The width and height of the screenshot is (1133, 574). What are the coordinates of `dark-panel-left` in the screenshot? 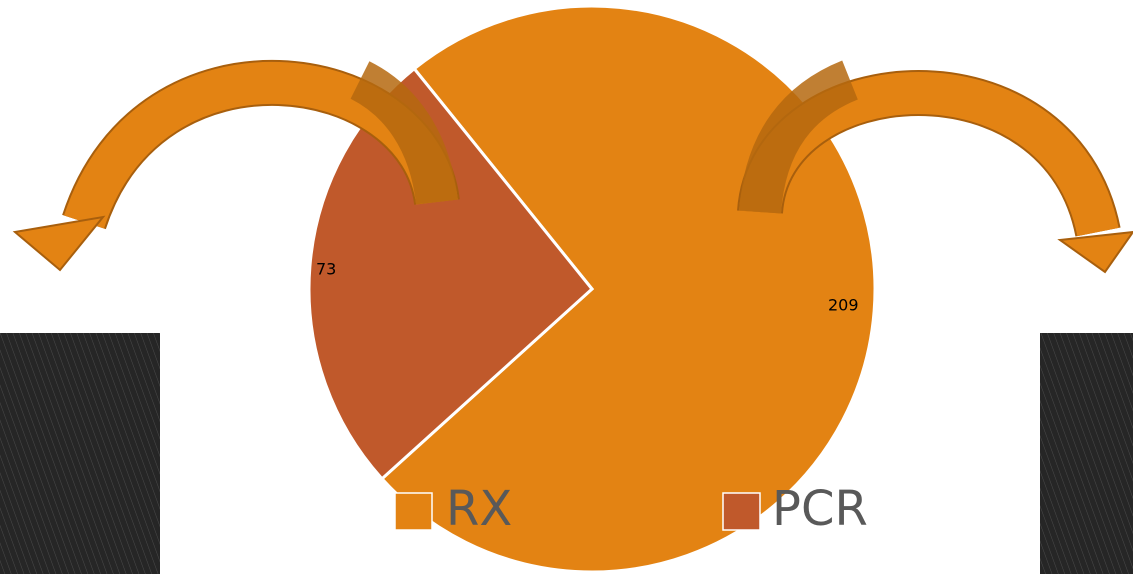 It's located at (80, 453).